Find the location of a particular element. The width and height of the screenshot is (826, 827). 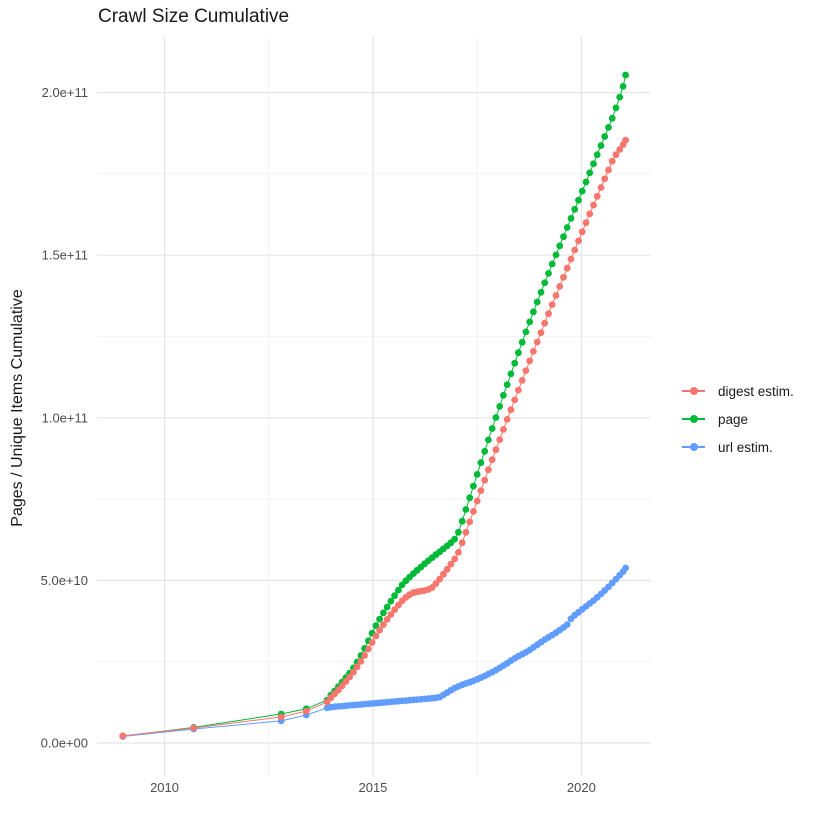

legend-key-page is located at coordinates (693, 419).